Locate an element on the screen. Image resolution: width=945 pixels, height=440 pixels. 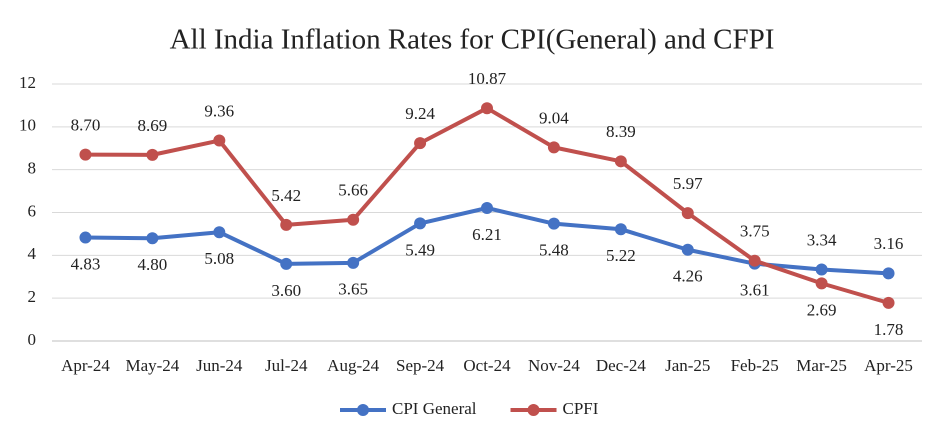
x-tick-label: Oct-24 is located at coordinates (487, 365).